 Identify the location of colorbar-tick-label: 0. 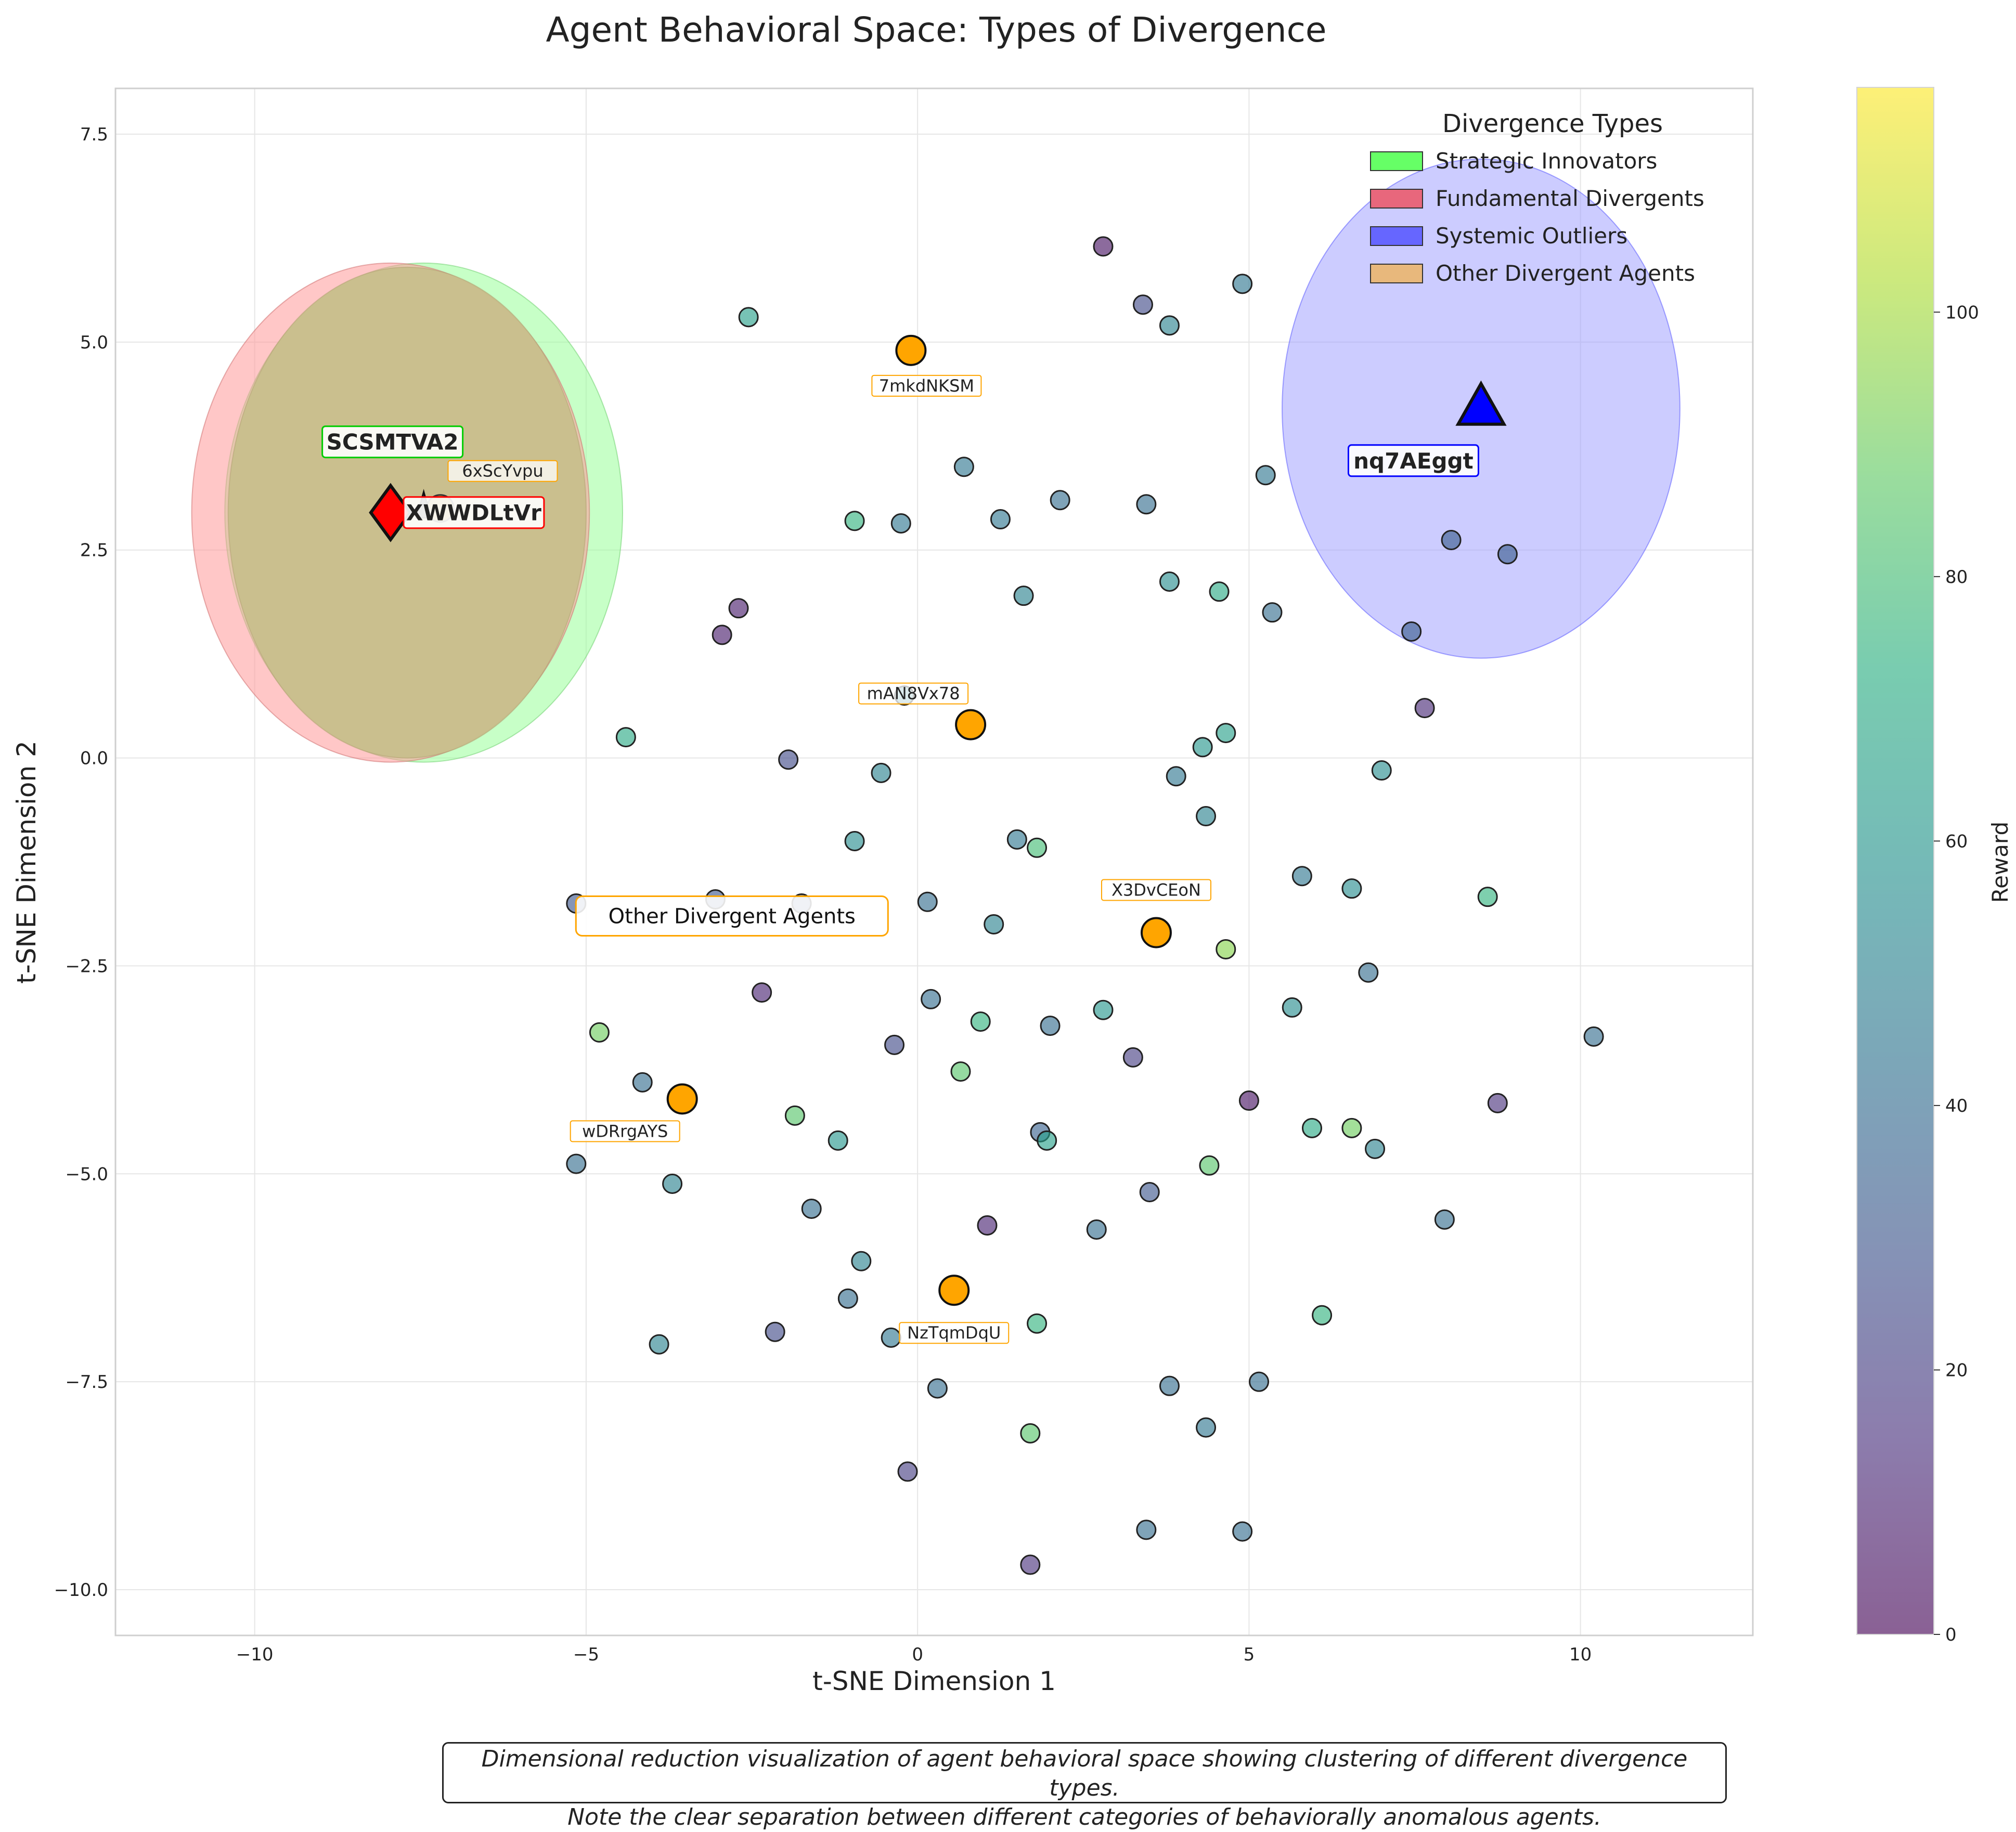
(1951, 1635).